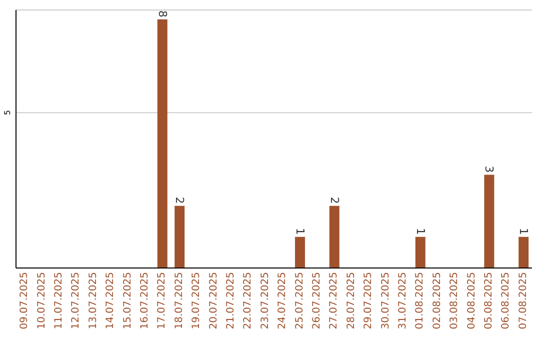 The width and height of the screenshot is (540, 340). Describe the element at coordinates (454, 301) in the screenshot. I see `x-tick-label: 03.08.2025` at that location.